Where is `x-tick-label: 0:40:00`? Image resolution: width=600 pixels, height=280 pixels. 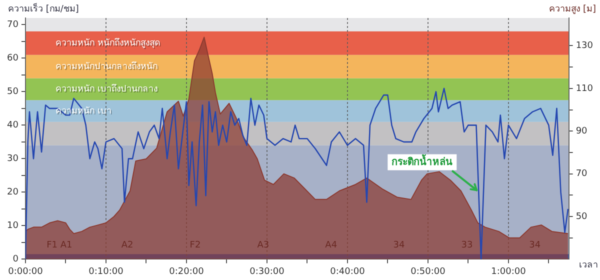 x-tick-label: 0:40:00 is located at coordinates (348, 271).